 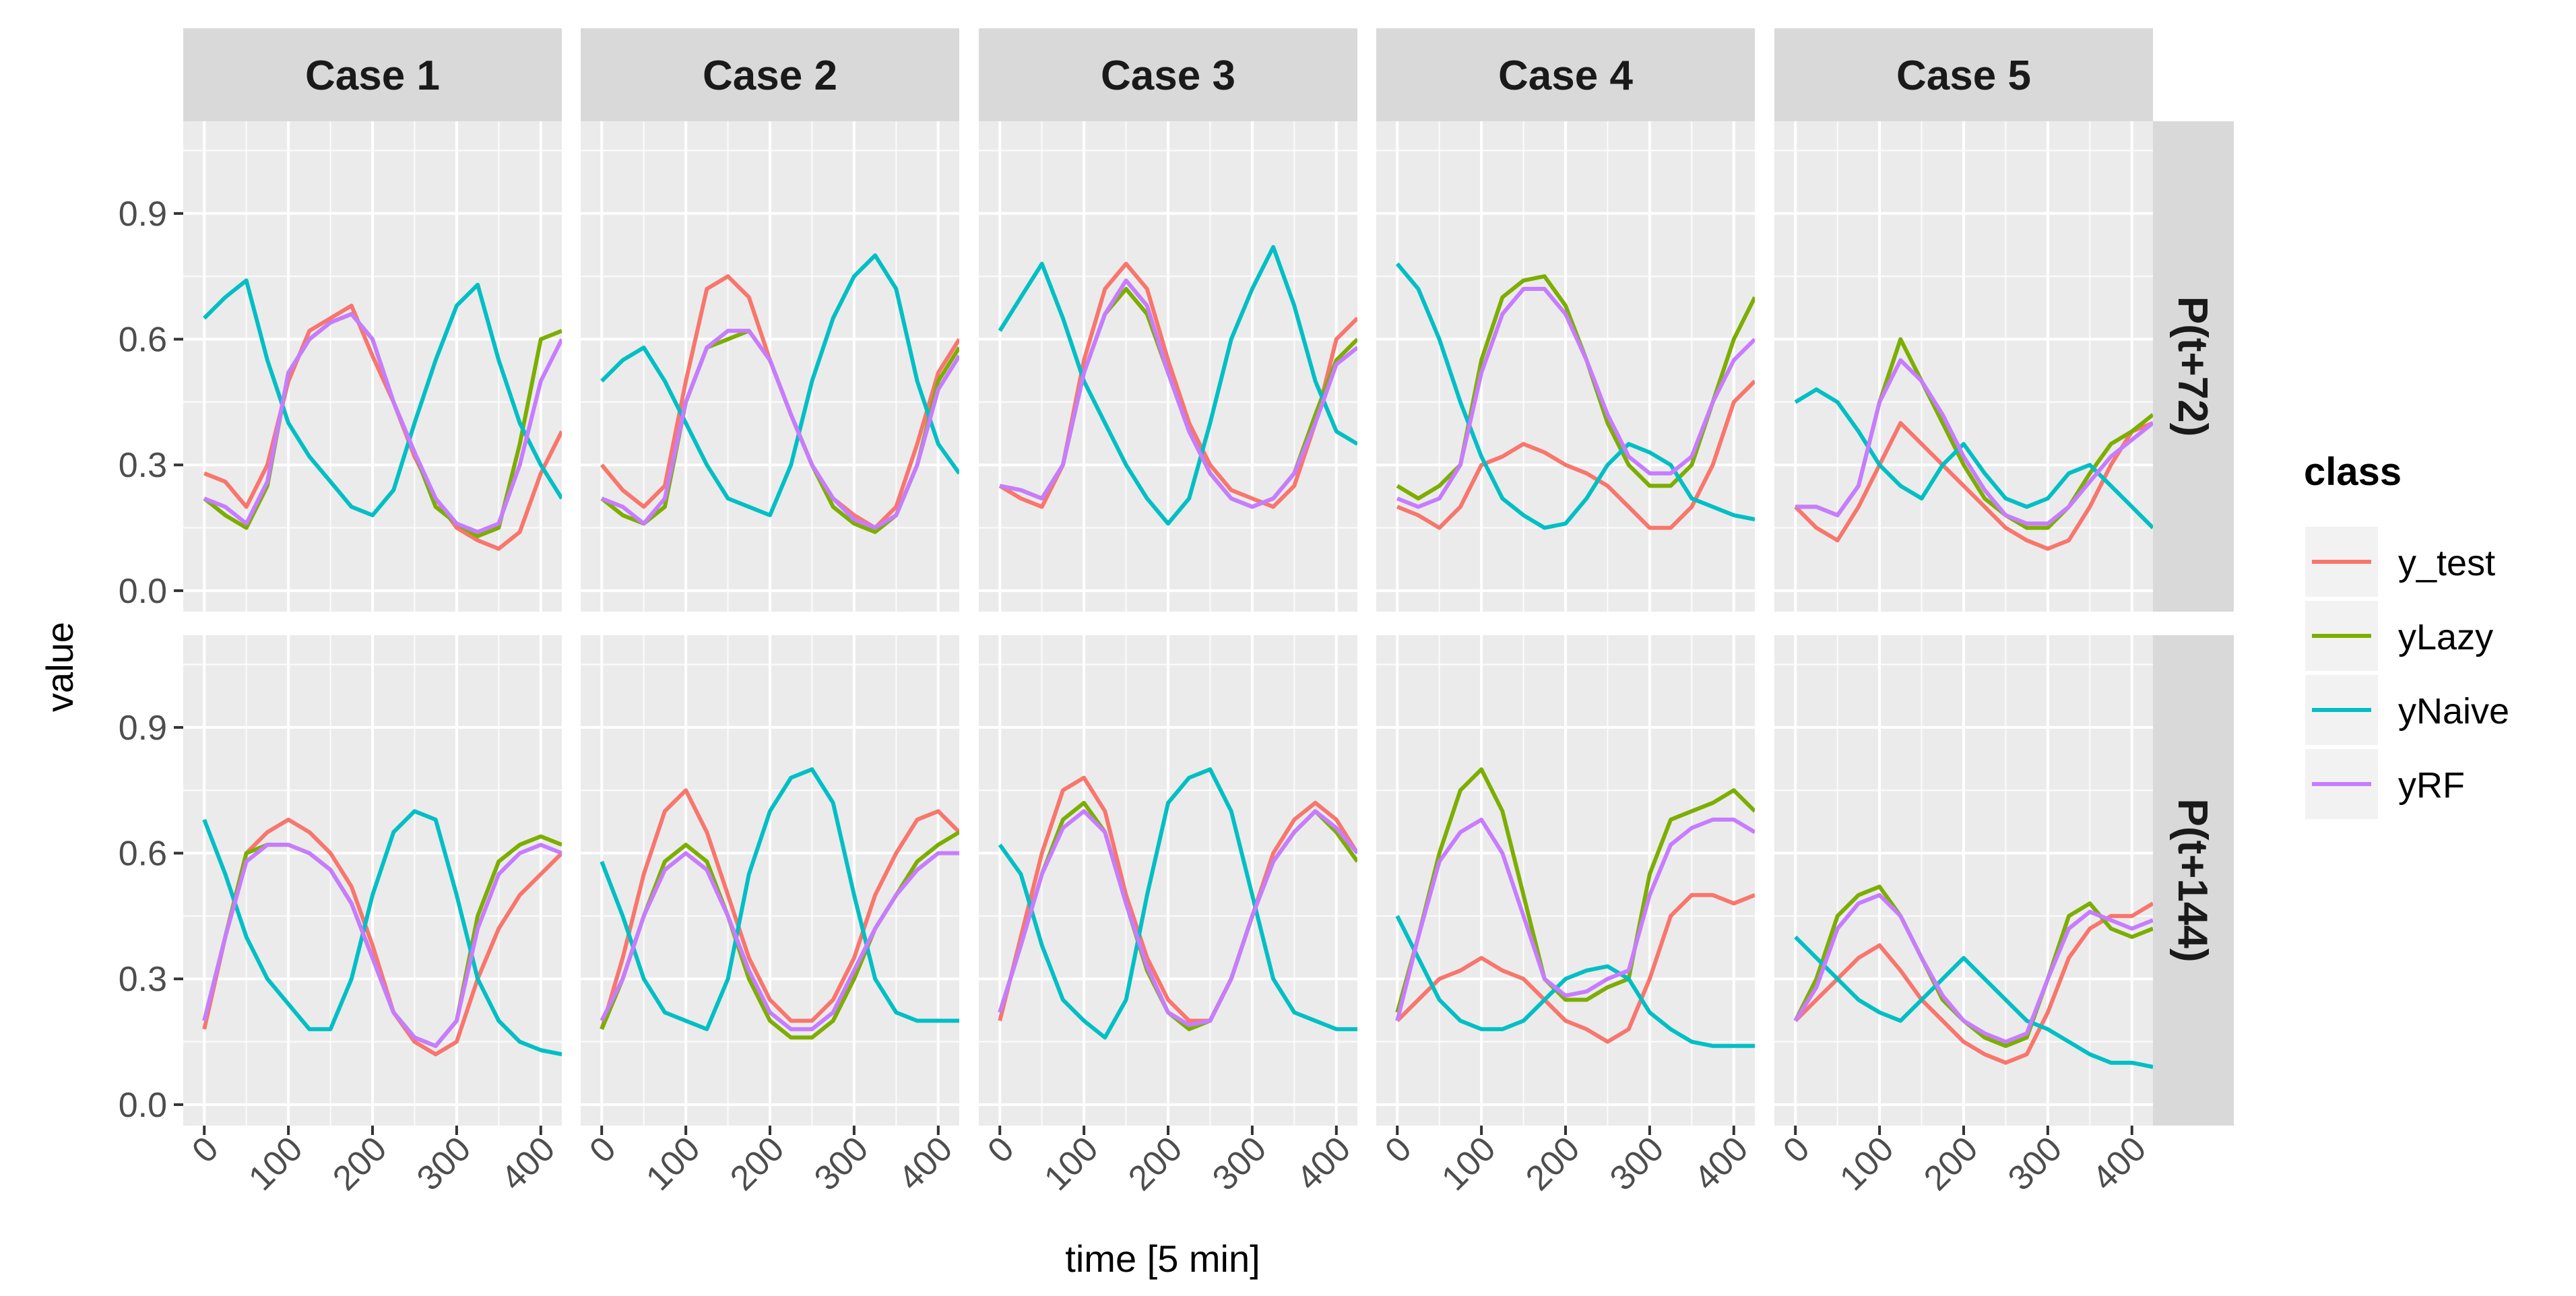 I want to click on y-tick-label: 0.6, so click(x=143, y=854).